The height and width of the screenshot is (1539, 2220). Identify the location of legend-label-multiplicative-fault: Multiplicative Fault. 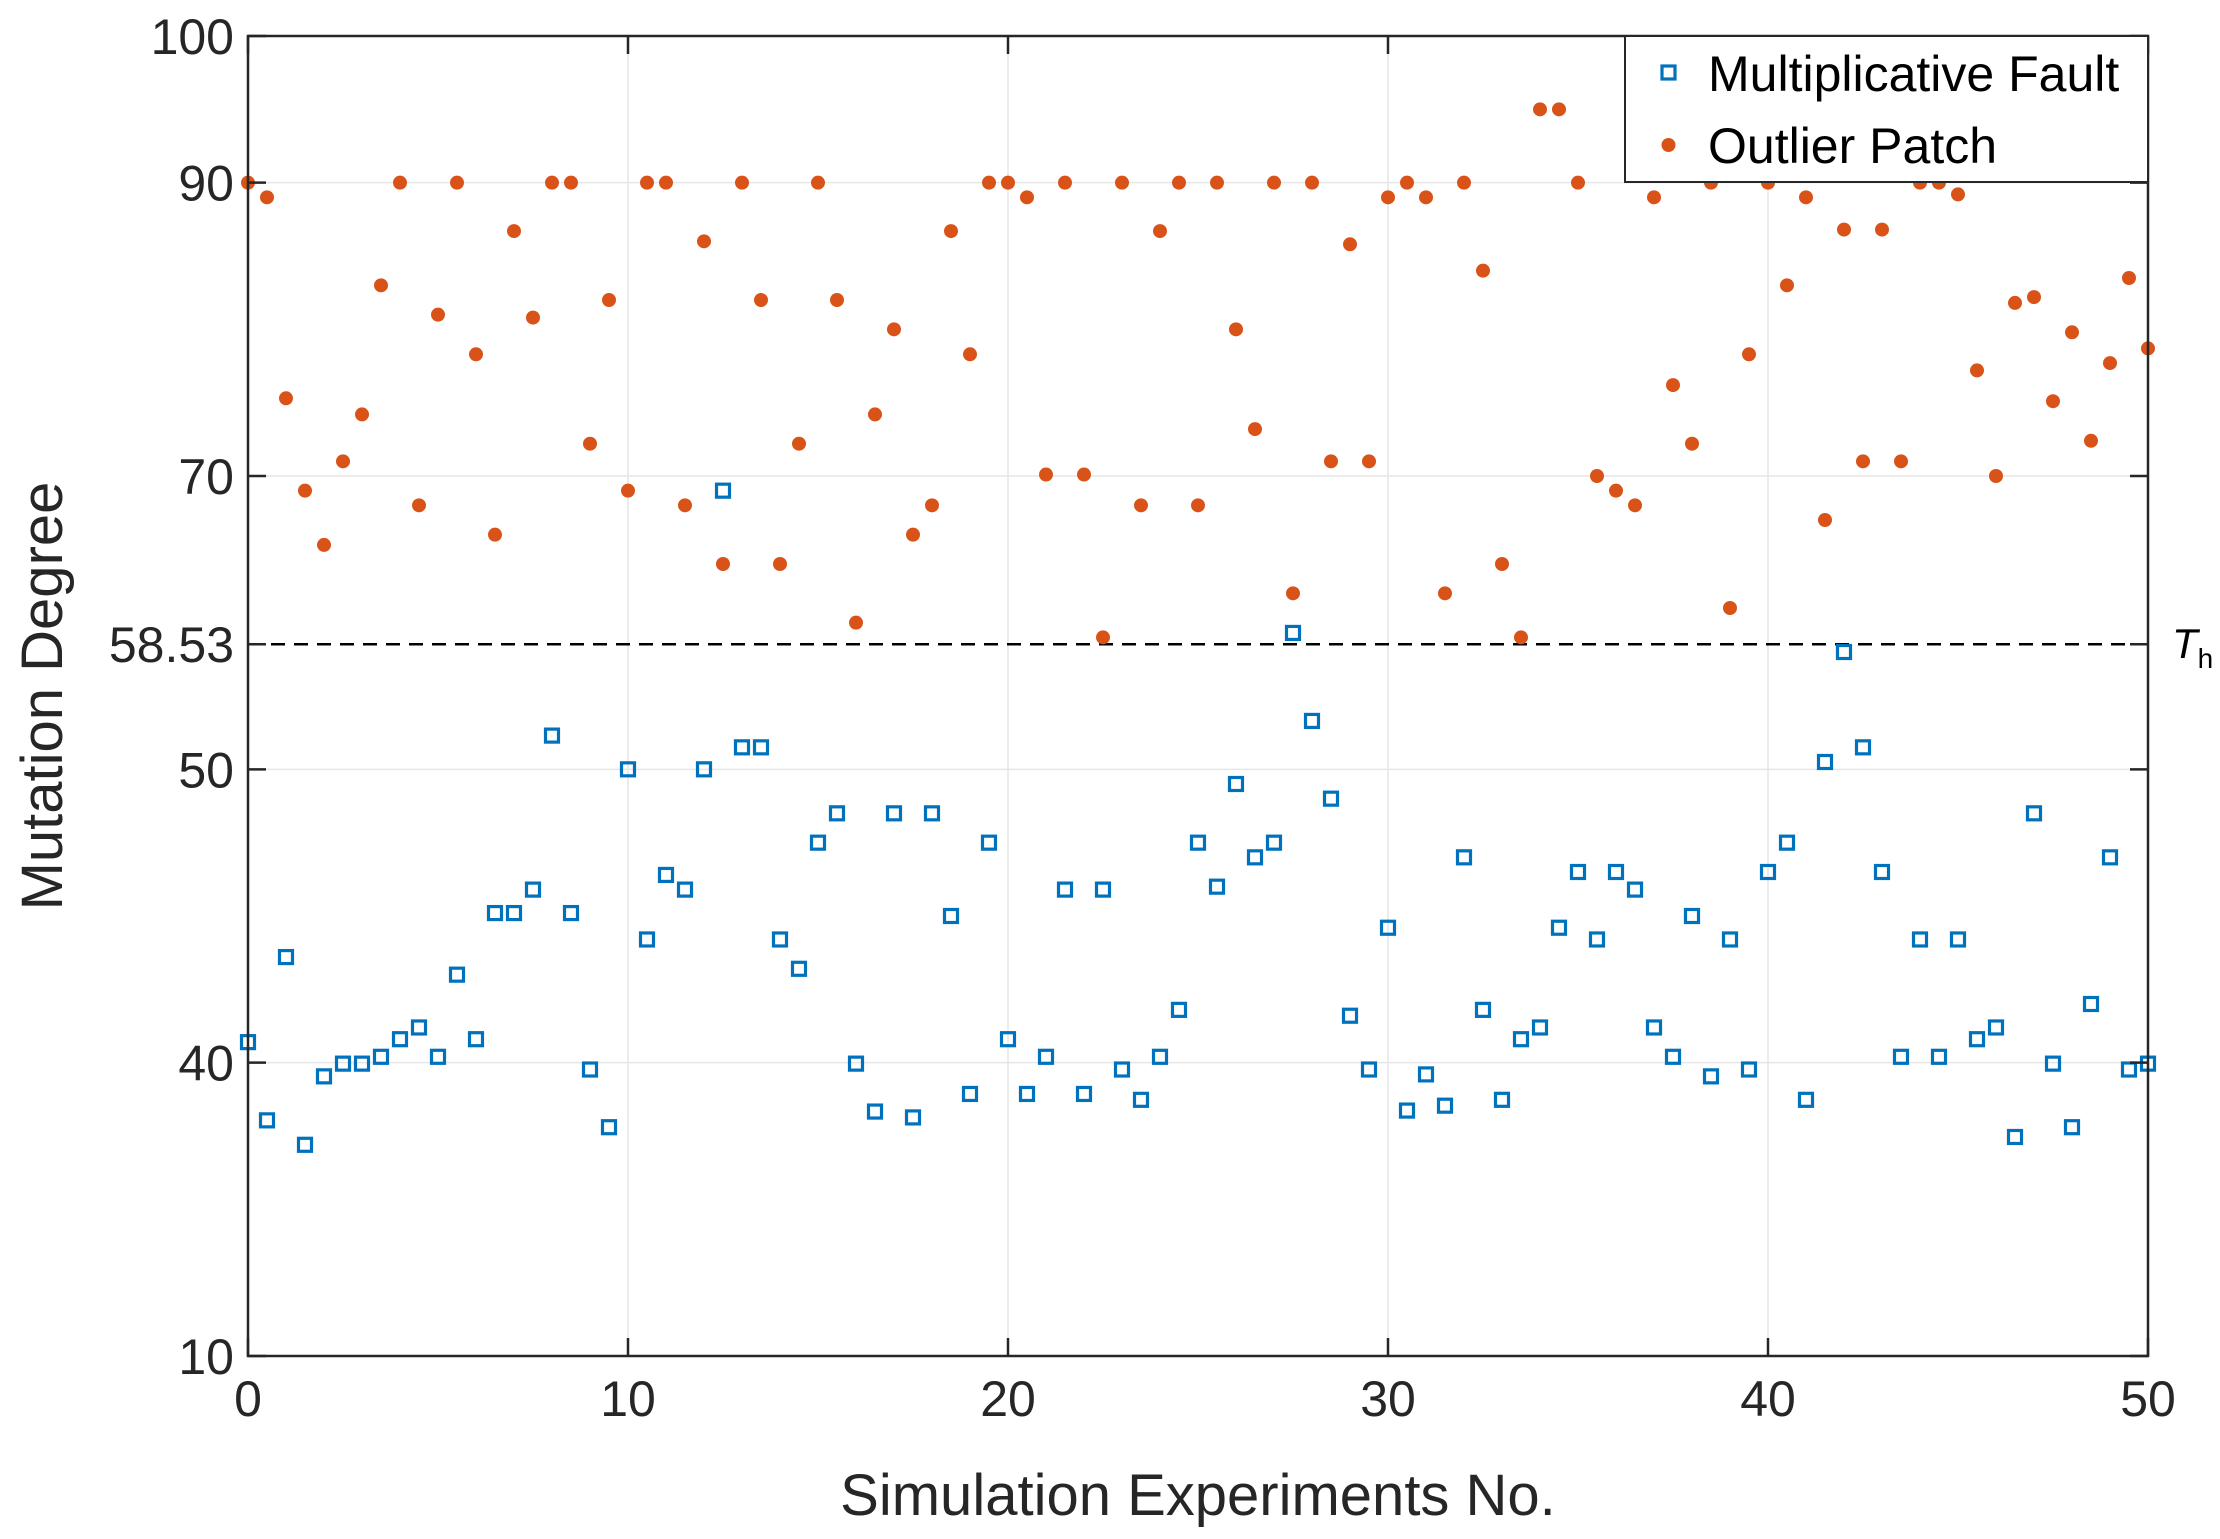
(1913, 74).